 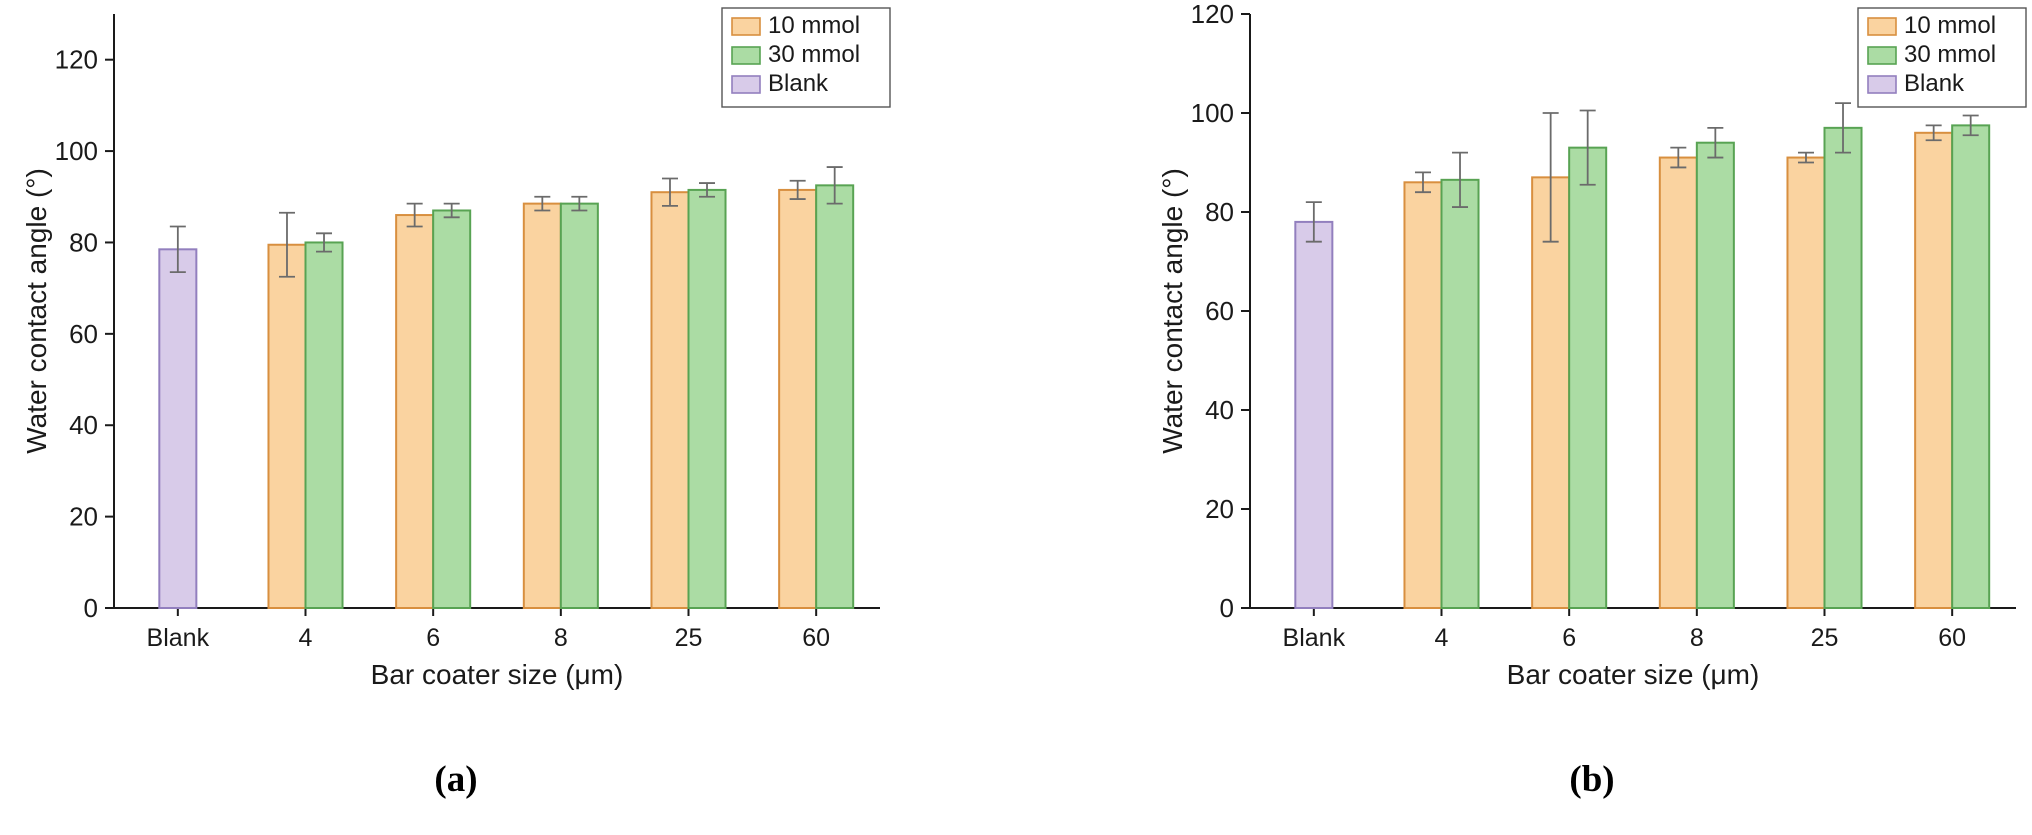 What do you see at coordinates (456, 779) in the screenshot?
I see `panel-a-caption: (a)` at bounding box center [456, 779].